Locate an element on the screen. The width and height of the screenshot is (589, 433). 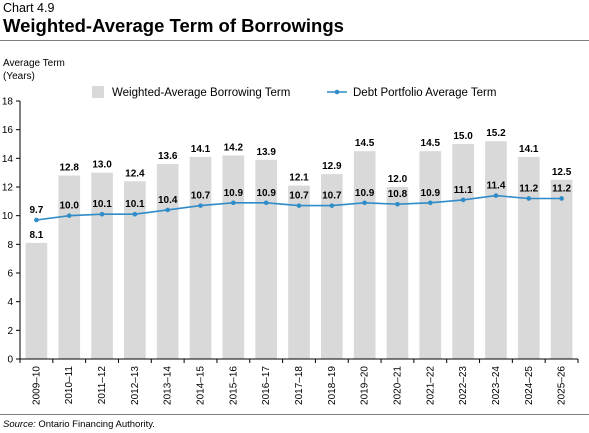
chart-title: Weighted-Average Term of Borrowings is located at coordinates (173, 25).